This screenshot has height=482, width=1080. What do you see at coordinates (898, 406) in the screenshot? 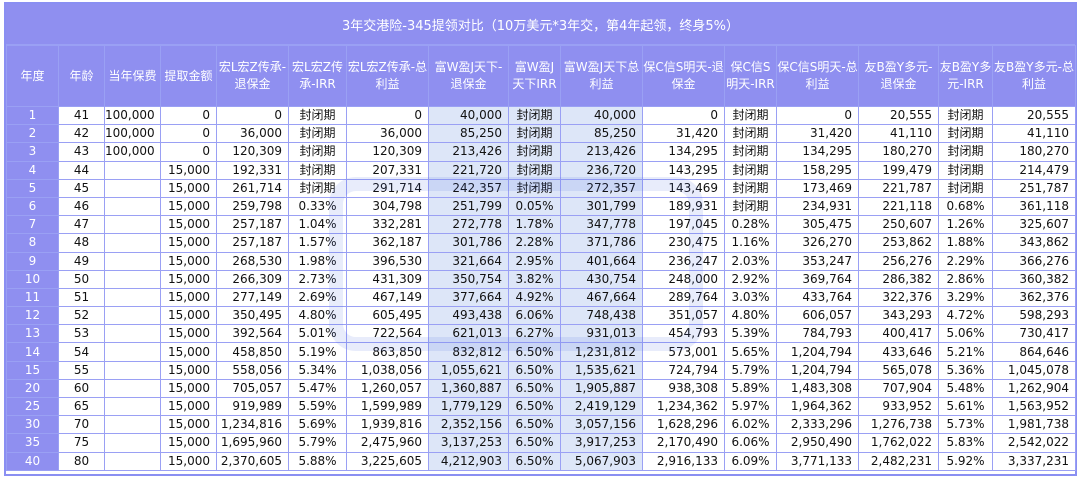
I see `table-cell: 933,952` at bounding box center [898, 406].